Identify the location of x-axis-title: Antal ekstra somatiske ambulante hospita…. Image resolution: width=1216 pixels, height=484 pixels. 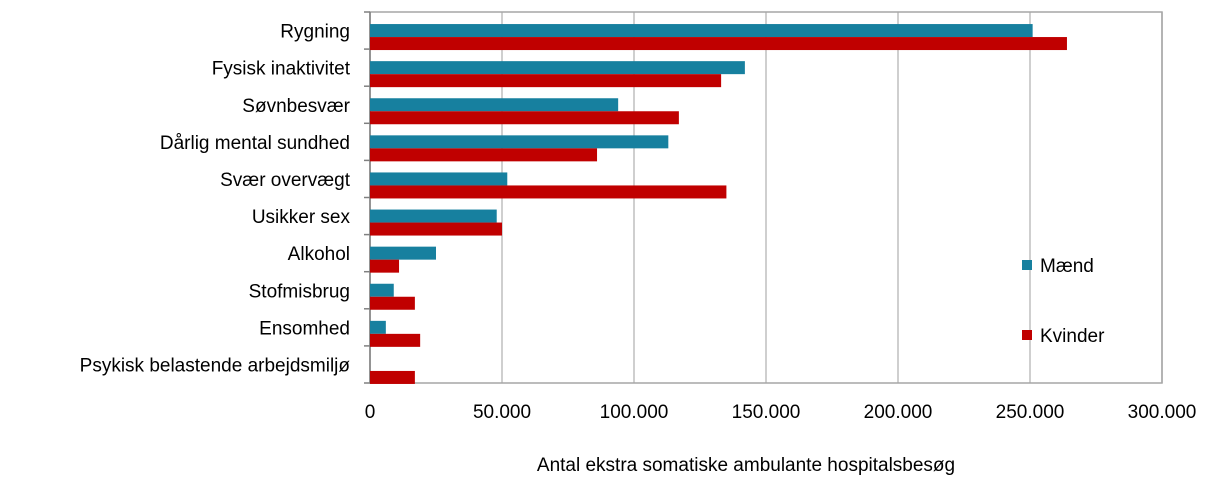
(746, 465).